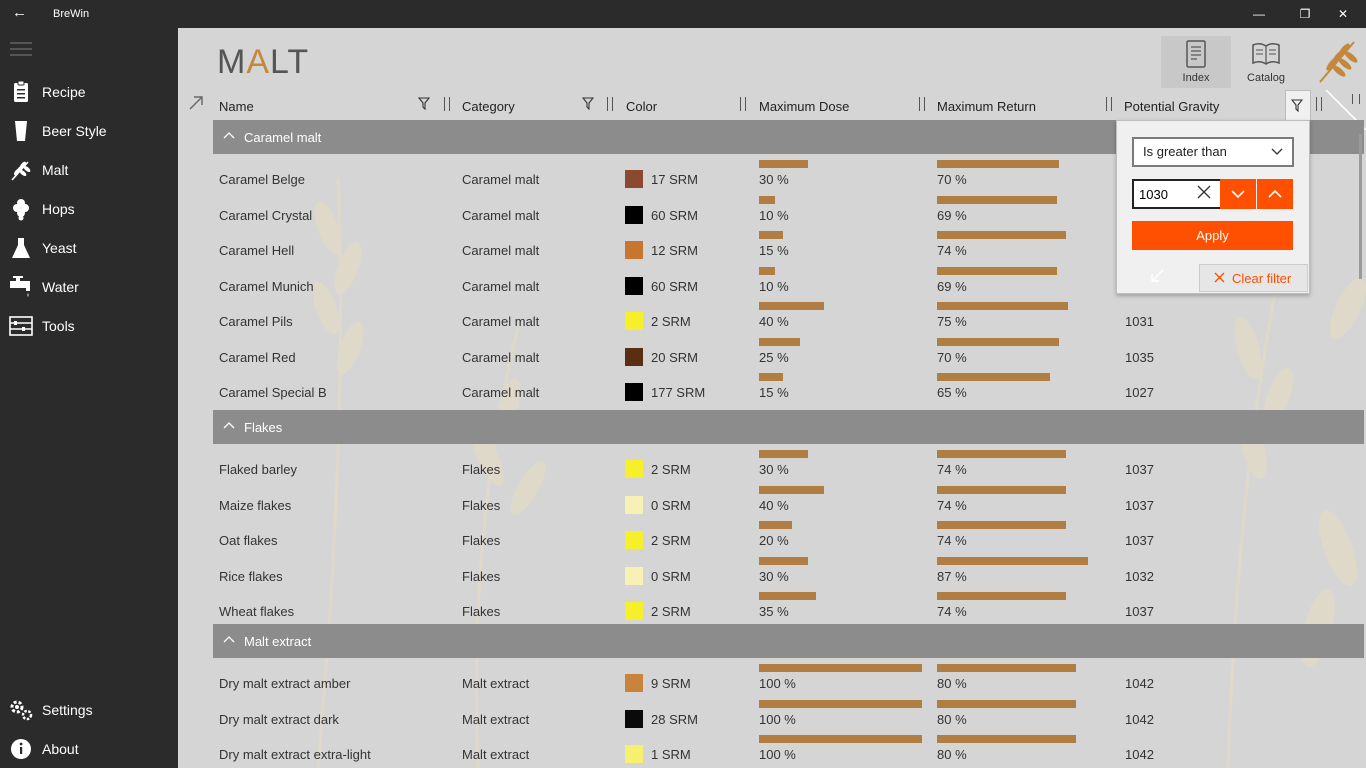 This screenshot has width=1366, height=768. Describe the element at coordinates (89, 169) in the screenshot. I see `sidebar-item-malt: Malt` at that location.